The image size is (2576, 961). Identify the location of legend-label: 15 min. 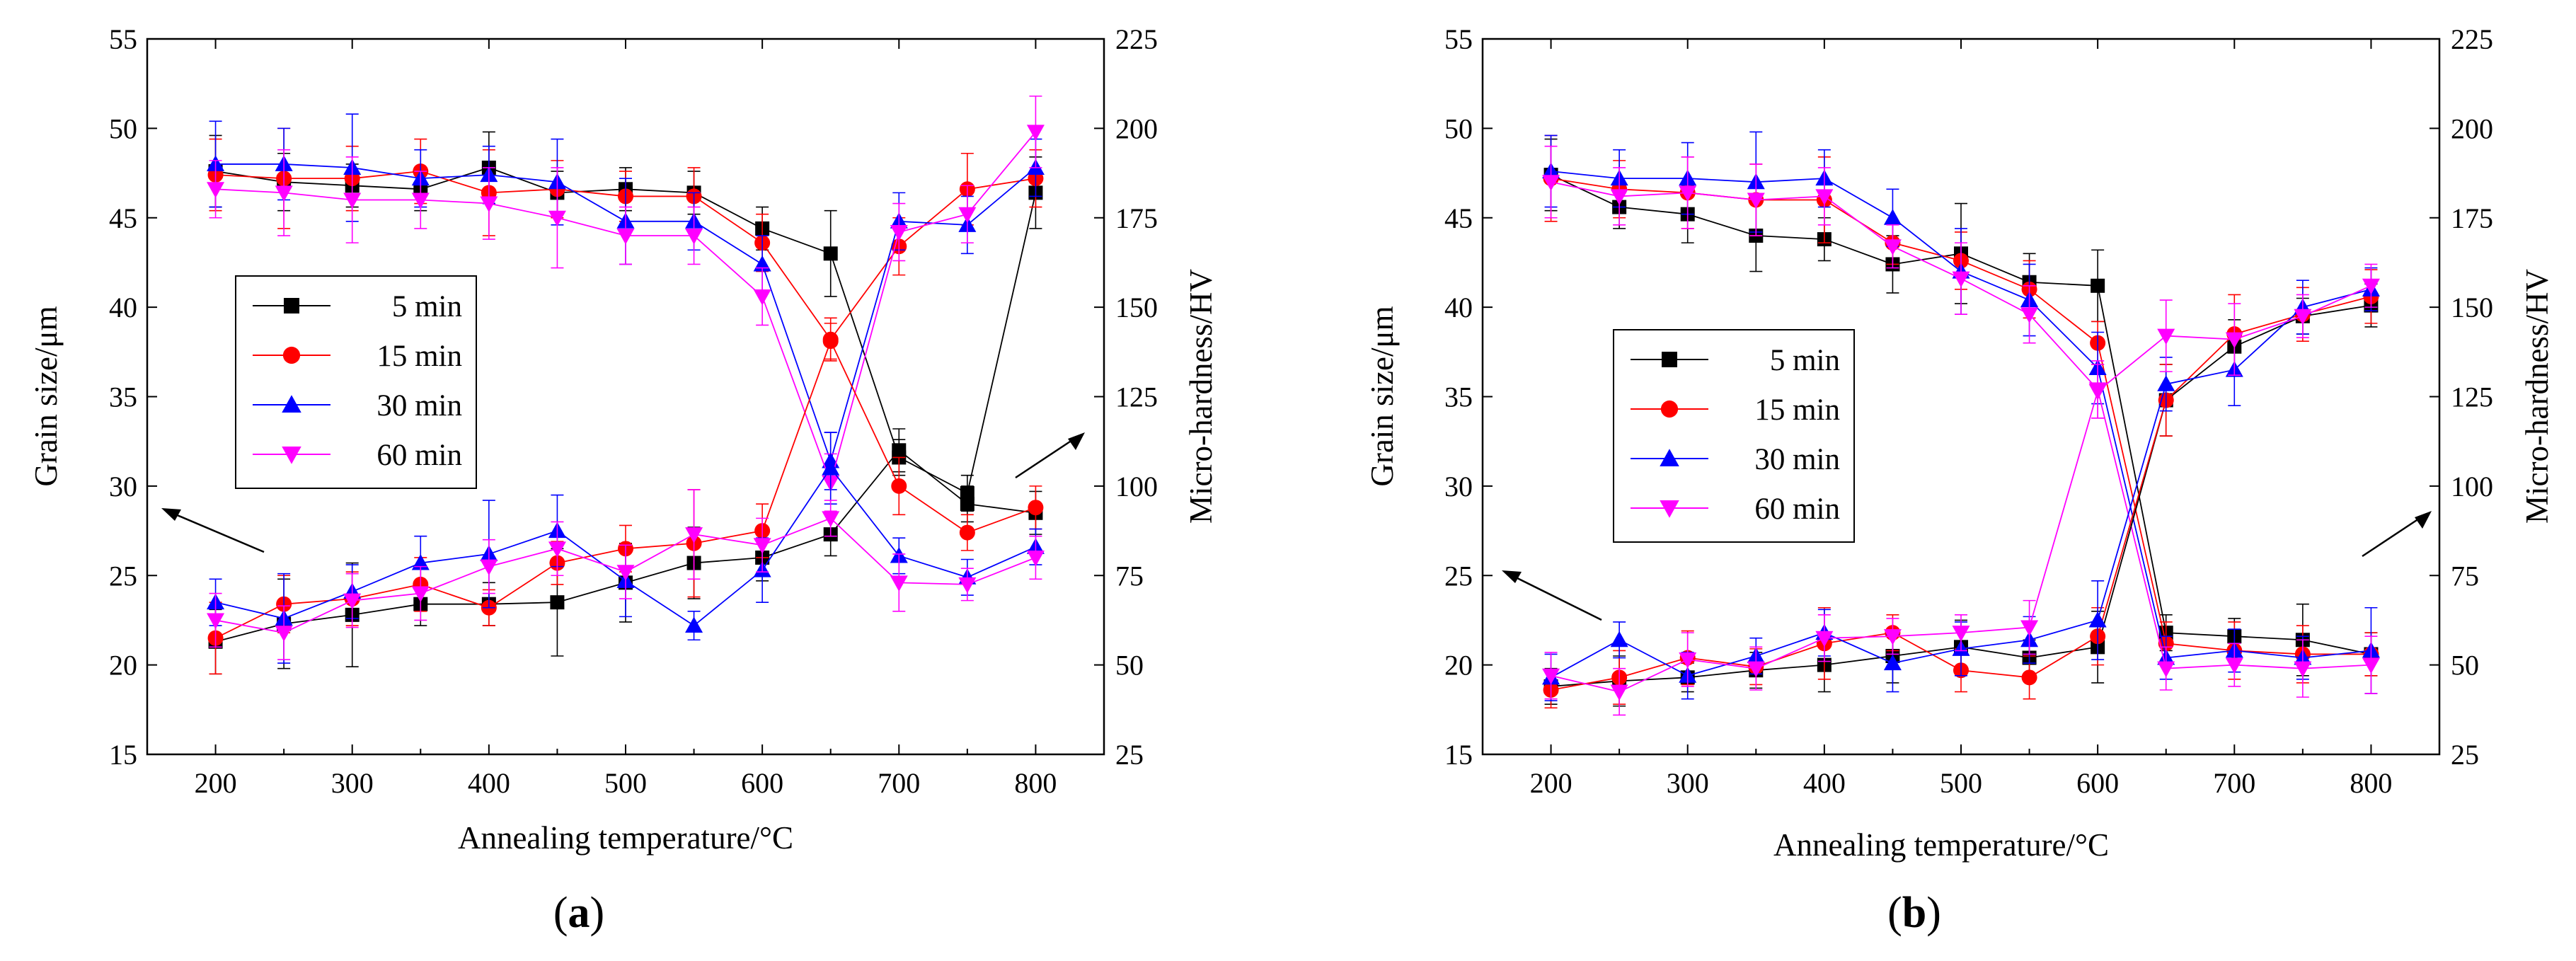
(419, 357).